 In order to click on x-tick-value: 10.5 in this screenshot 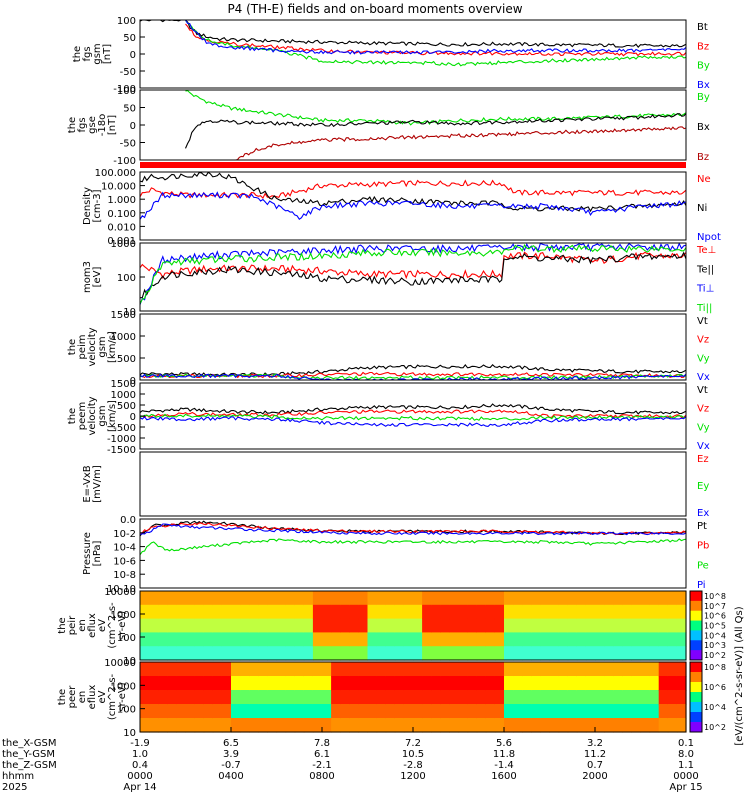, I will do `click(413, 754)`.